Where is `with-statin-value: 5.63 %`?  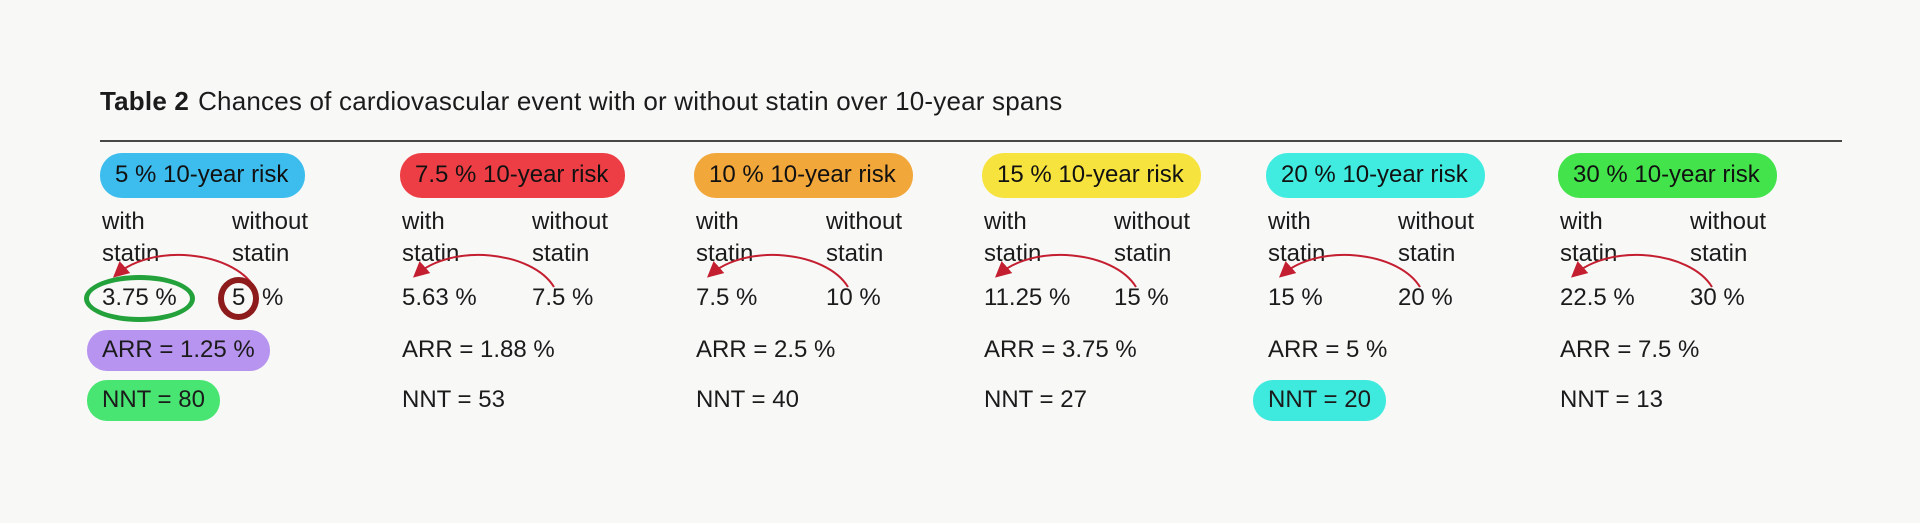
with-statin-value: 5.63 % is located at coordinates (439, 297).